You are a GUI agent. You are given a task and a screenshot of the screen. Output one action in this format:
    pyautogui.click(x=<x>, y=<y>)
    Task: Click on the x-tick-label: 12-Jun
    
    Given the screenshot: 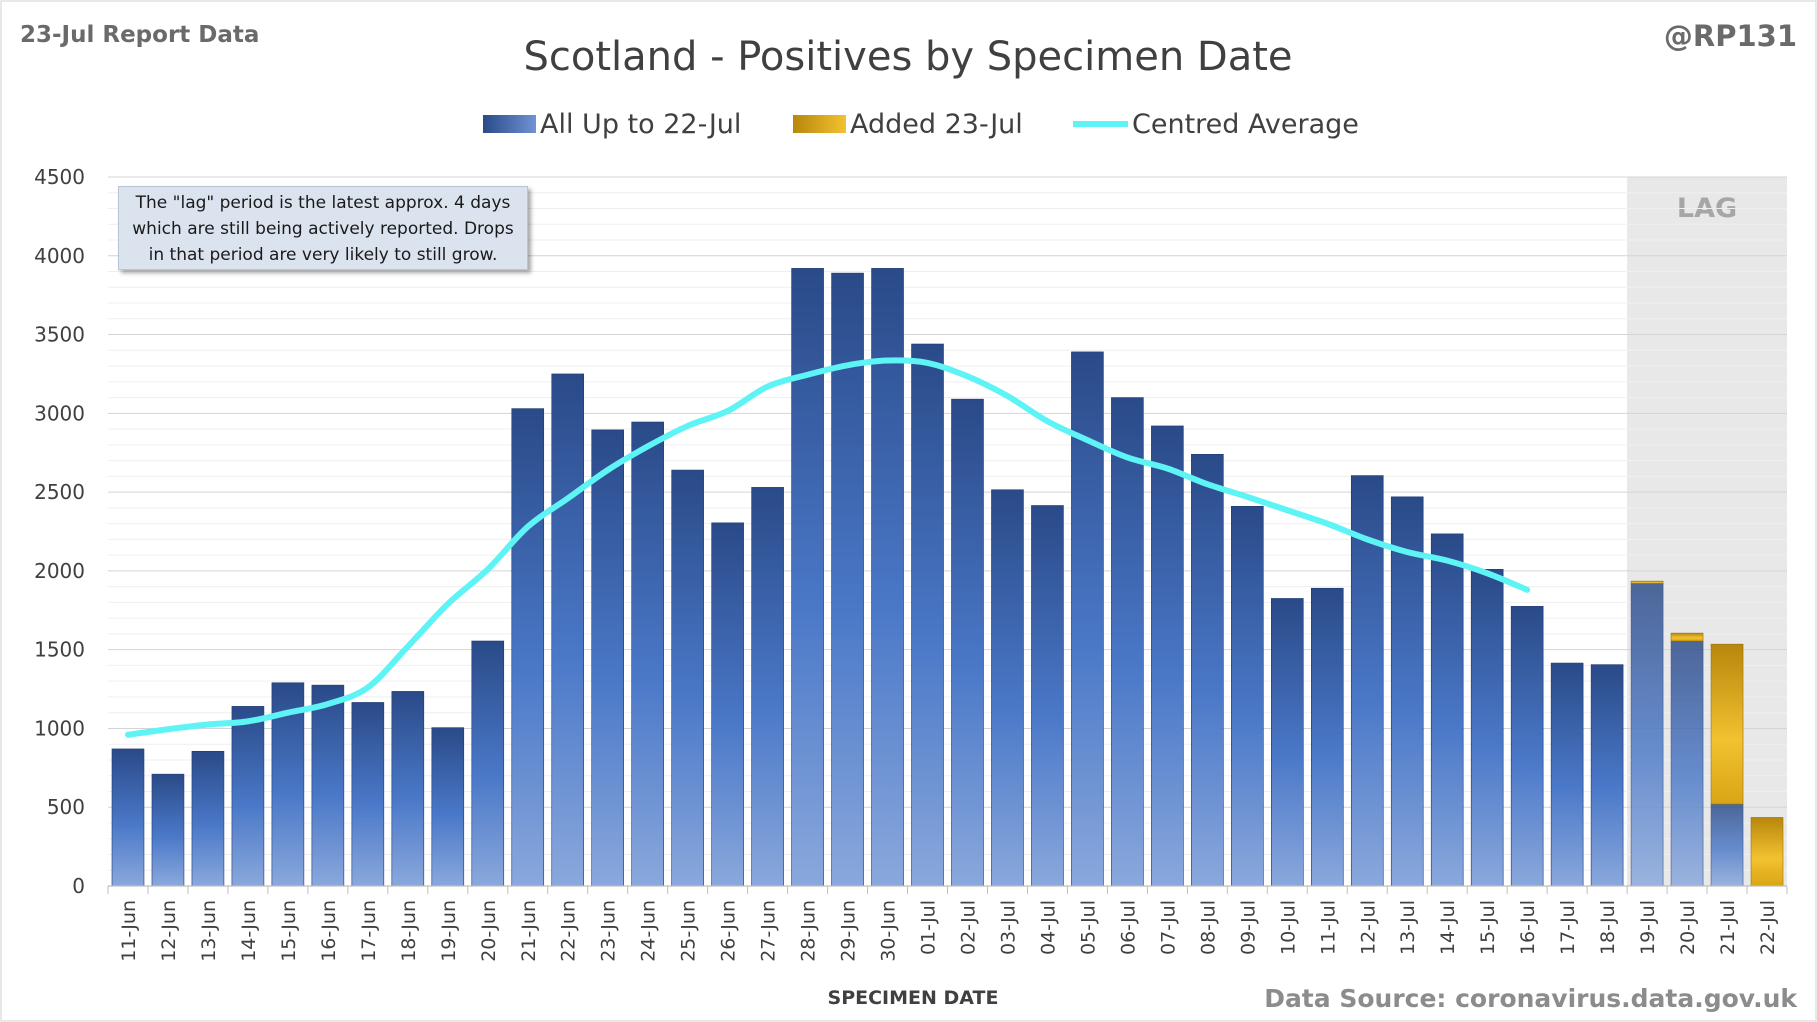 What is the action you would take?
    pyautogui.click(x=169, y=931)
    